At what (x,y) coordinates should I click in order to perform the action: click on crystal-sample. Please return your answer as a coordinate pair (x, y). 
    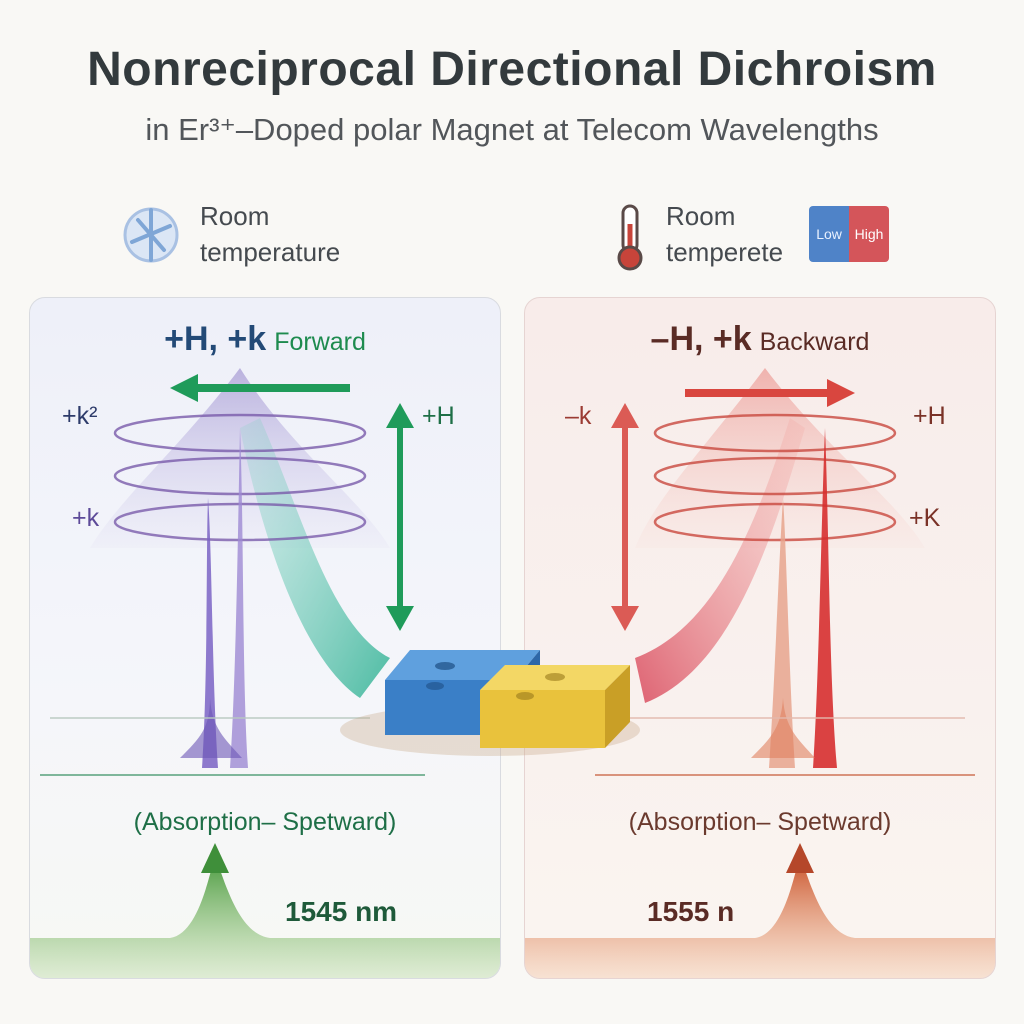
    Looking at the image, I should click on (490, 703).